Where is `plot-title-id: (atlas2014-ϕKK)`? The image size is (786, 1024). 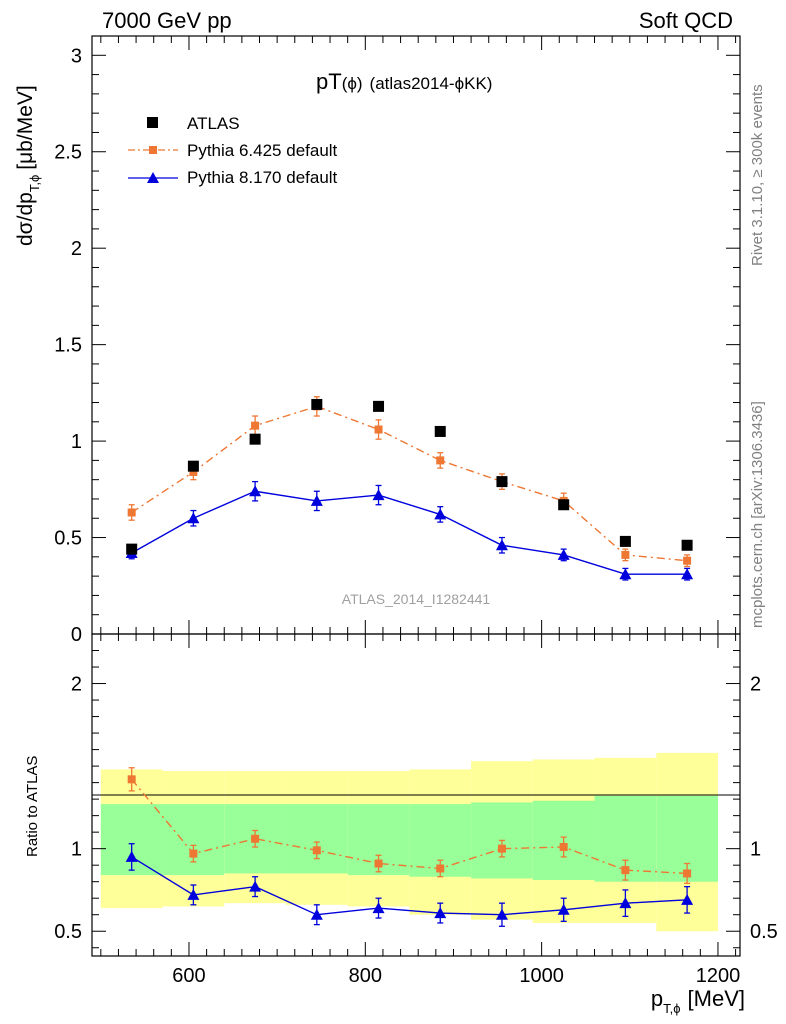
plot-title-id: (atlas2014-ϕKK) is located at coordinates (431, 83).